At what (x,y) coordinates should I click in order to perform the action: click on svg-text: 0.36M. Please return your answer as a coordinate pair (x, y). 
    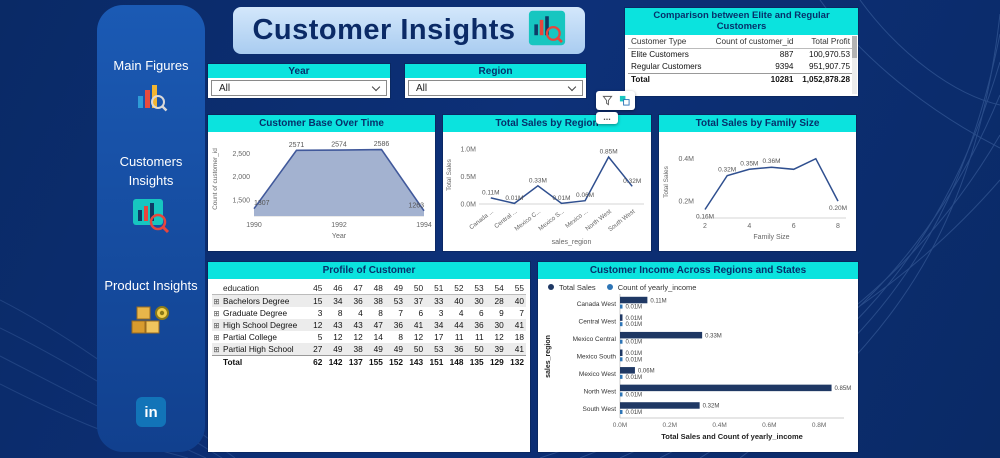
    Looking at the image, I should click on (771, 161).